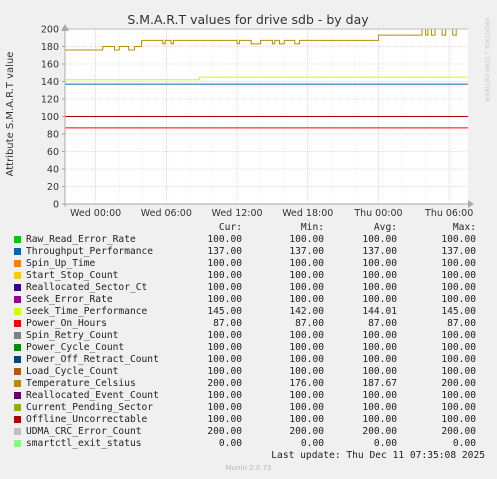 The width and height of the screenshot is (497, 479). I want to click on y-tick-label: 40, so click(53, 170).